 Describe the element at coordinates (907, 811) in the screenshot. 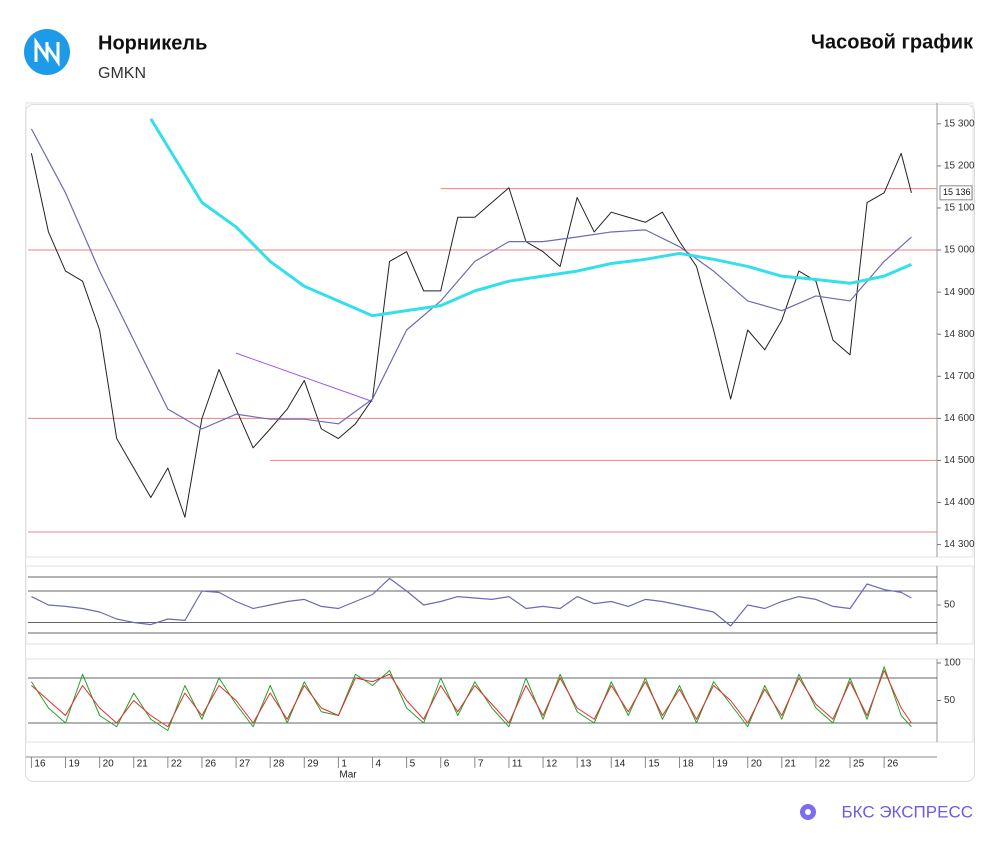

I see `brand: БКС ЭКСПРЕСС` at that location.